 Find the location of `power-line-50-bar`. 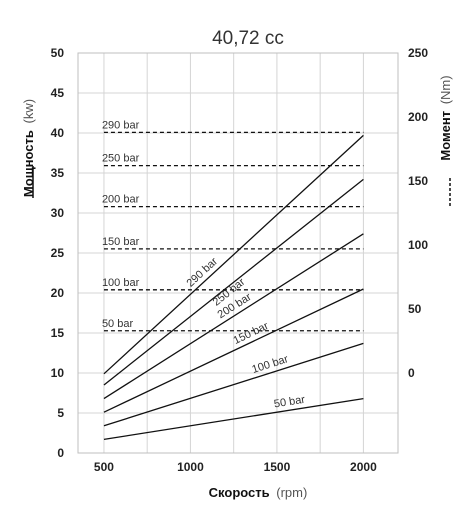

power-line-50-bar is located at coordinates (233, 419).